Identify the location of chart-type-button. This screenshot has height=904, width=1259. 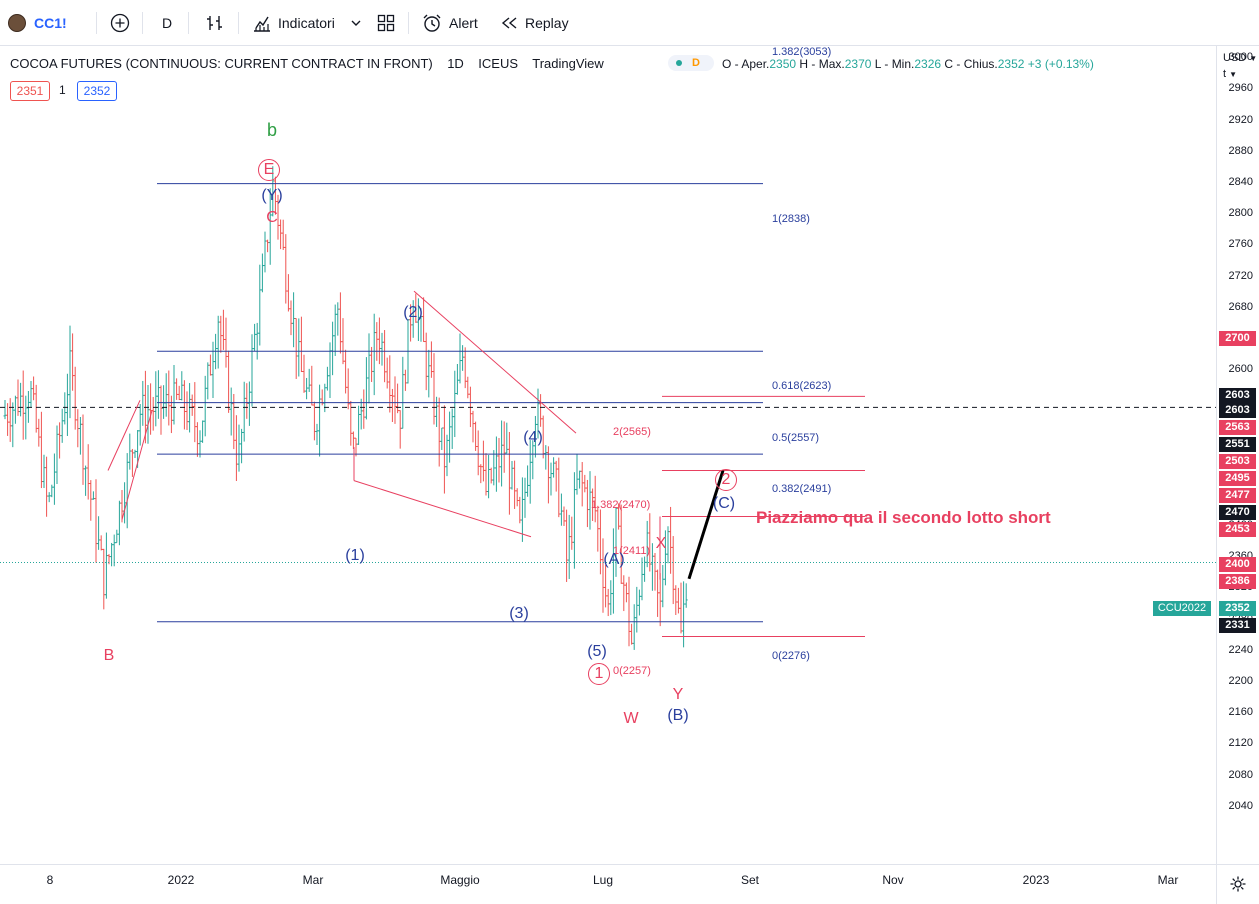
(215, 23).